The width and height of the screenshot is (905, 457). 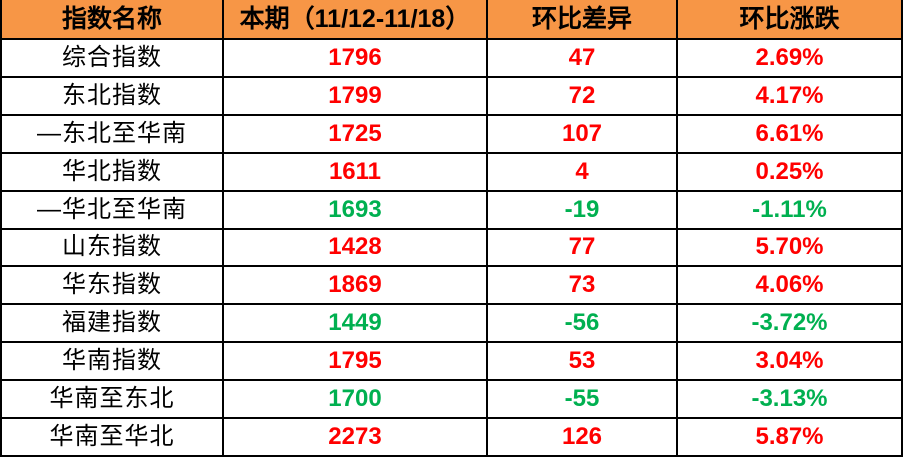 What do you see at coordinates (583, 134) in the screenshot?
I see `diff-value-cell: 107` at bounding box center [583, 134].